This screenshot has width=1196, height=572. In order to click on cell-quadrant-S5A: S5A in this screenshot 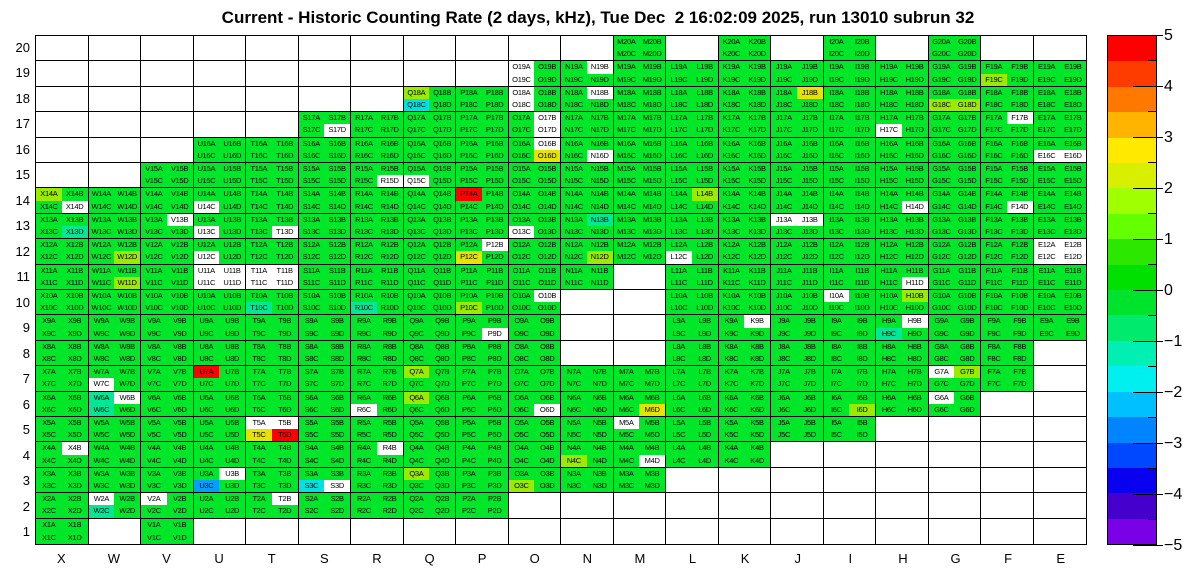, I will do `click(311, 423)`.